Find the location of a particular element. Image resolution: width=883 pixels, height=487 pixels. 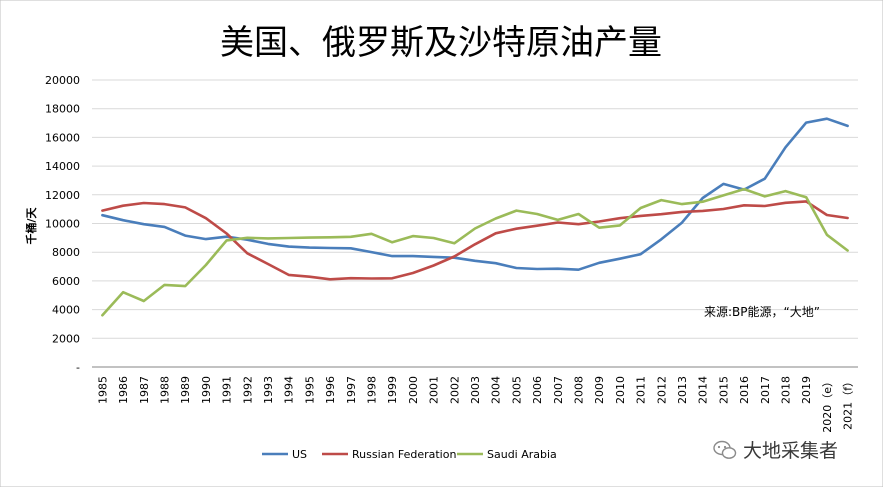

x-tick-label: 2010 is located at coordinates (620, 390).